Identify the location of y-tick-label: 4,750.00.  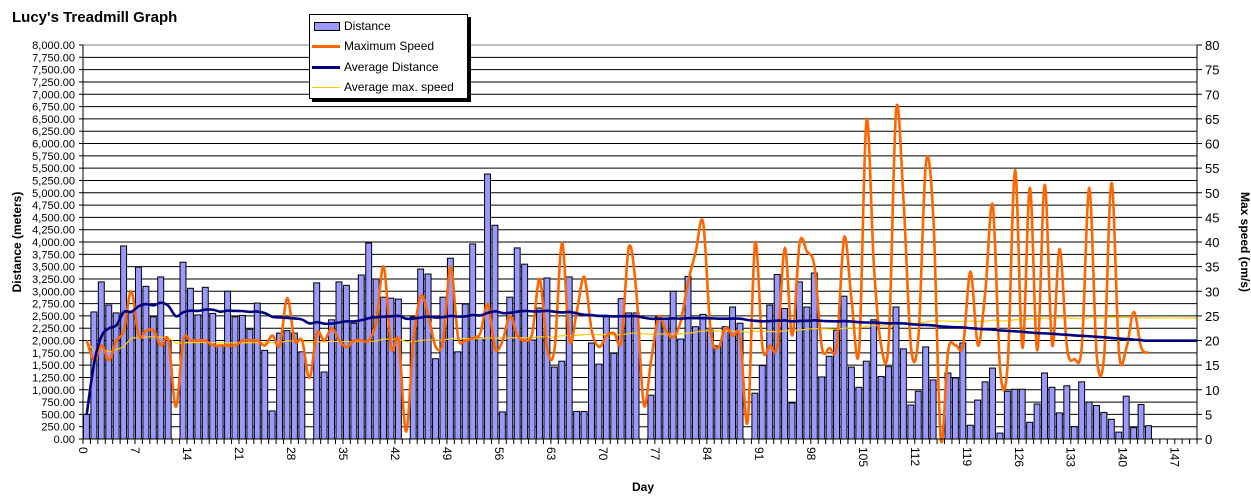
(53, 206).